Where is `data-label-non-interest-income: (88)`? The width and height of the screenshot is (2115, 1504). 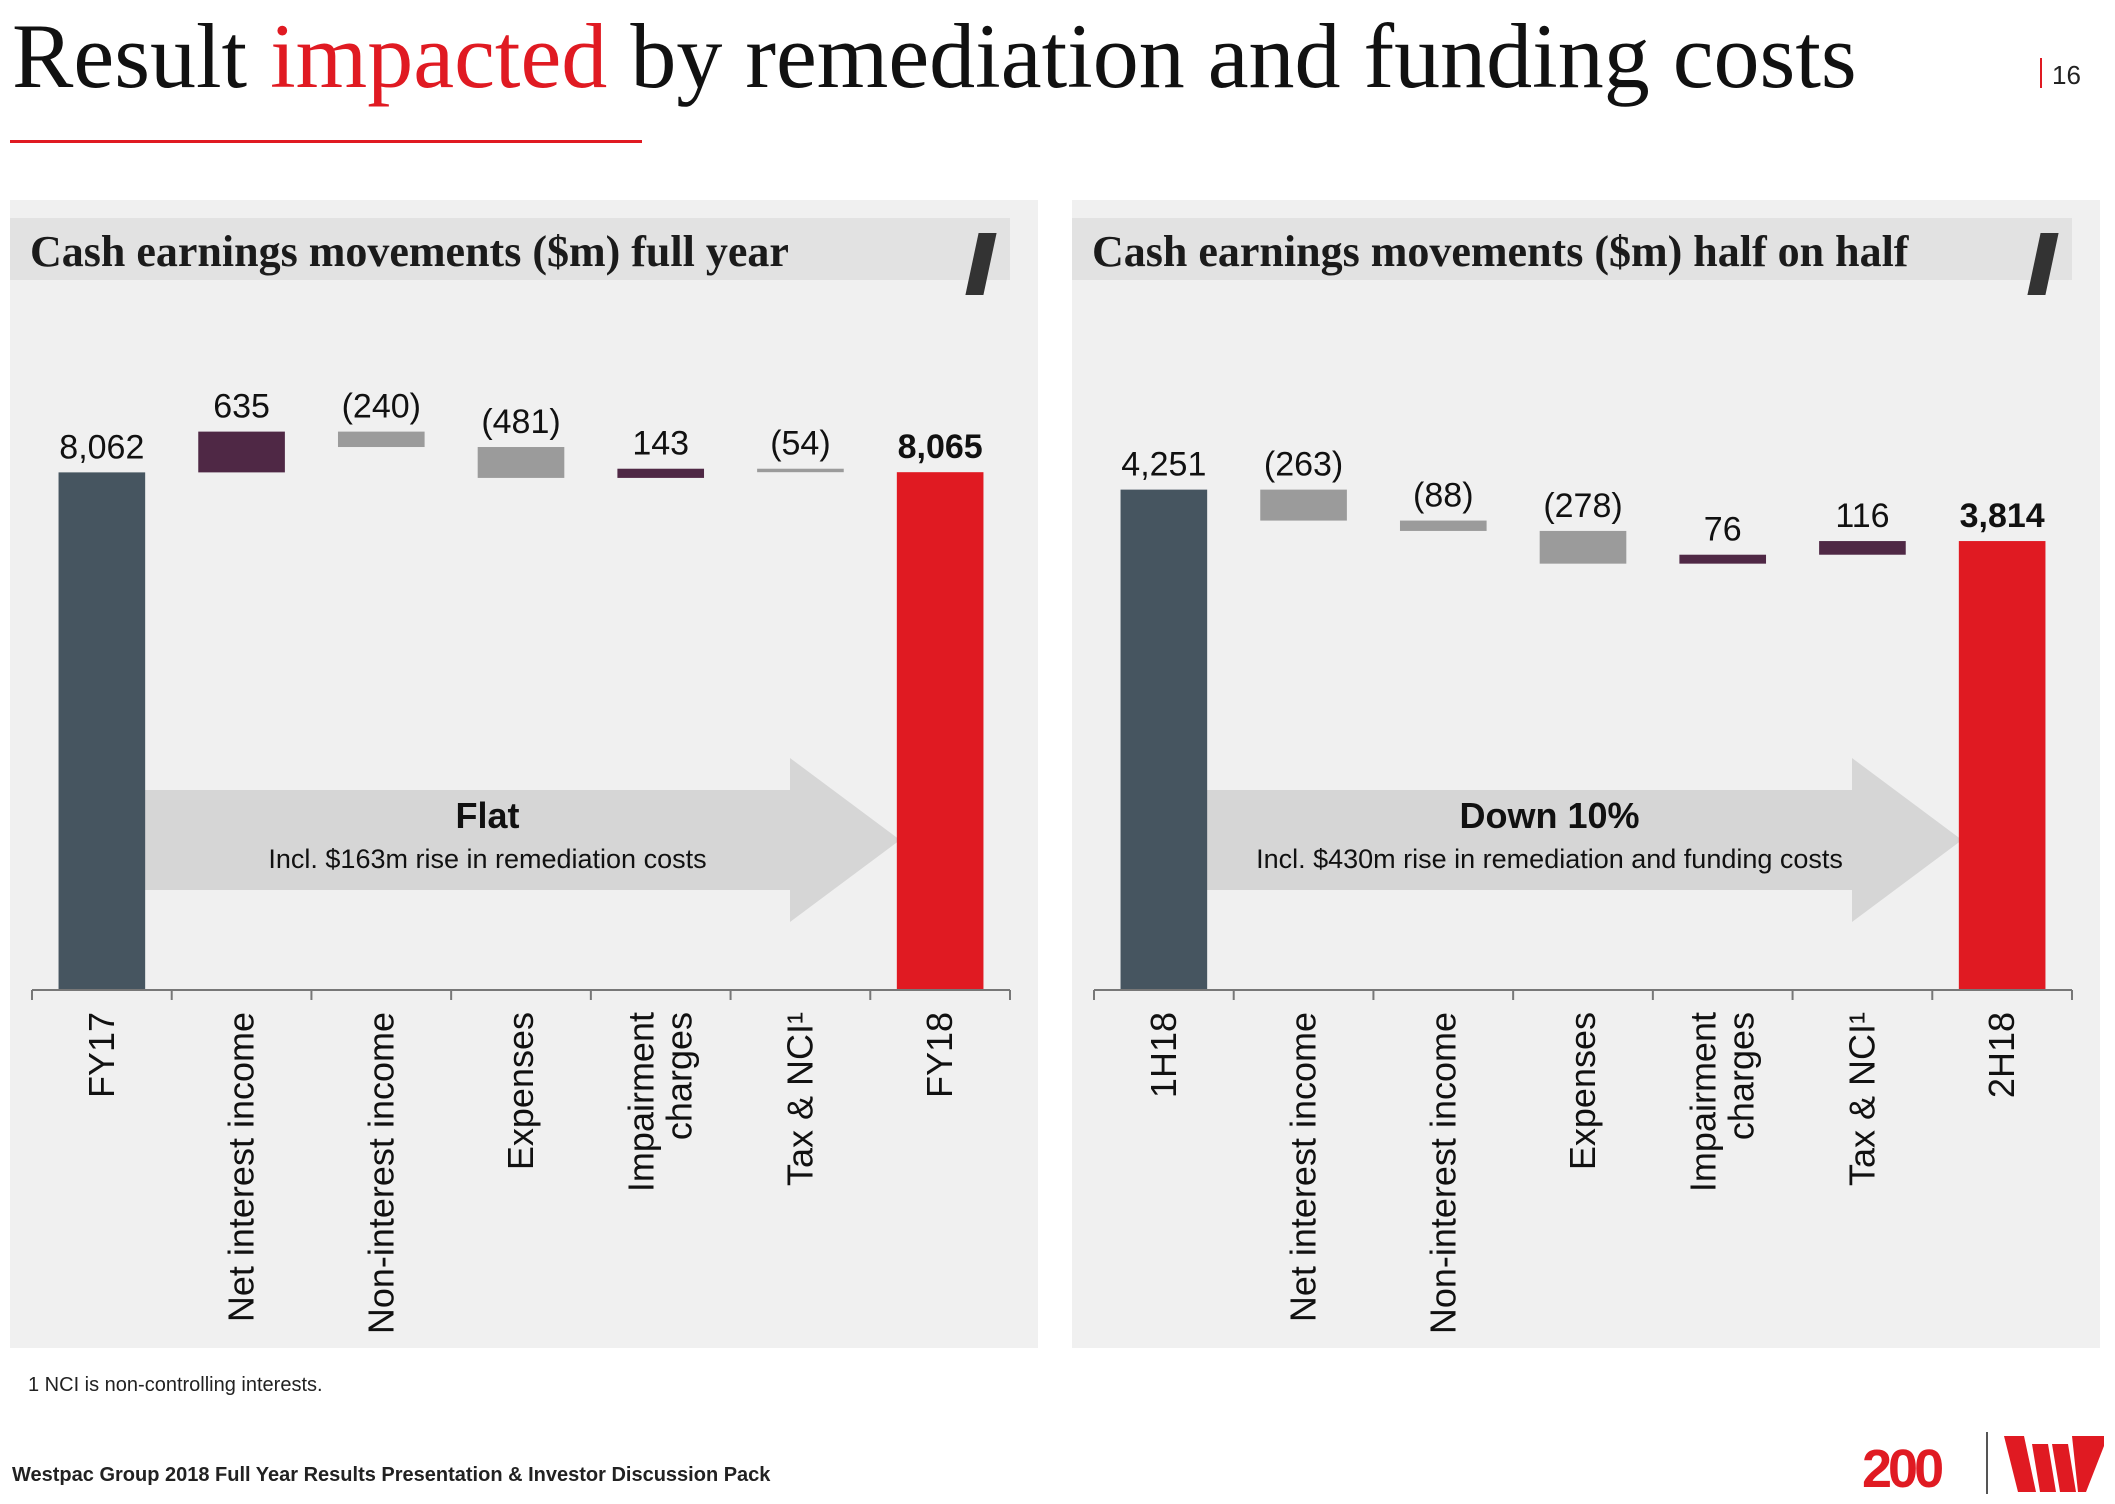
data-label-non-interest-income: (88) is located at coordinates (1443, 496).